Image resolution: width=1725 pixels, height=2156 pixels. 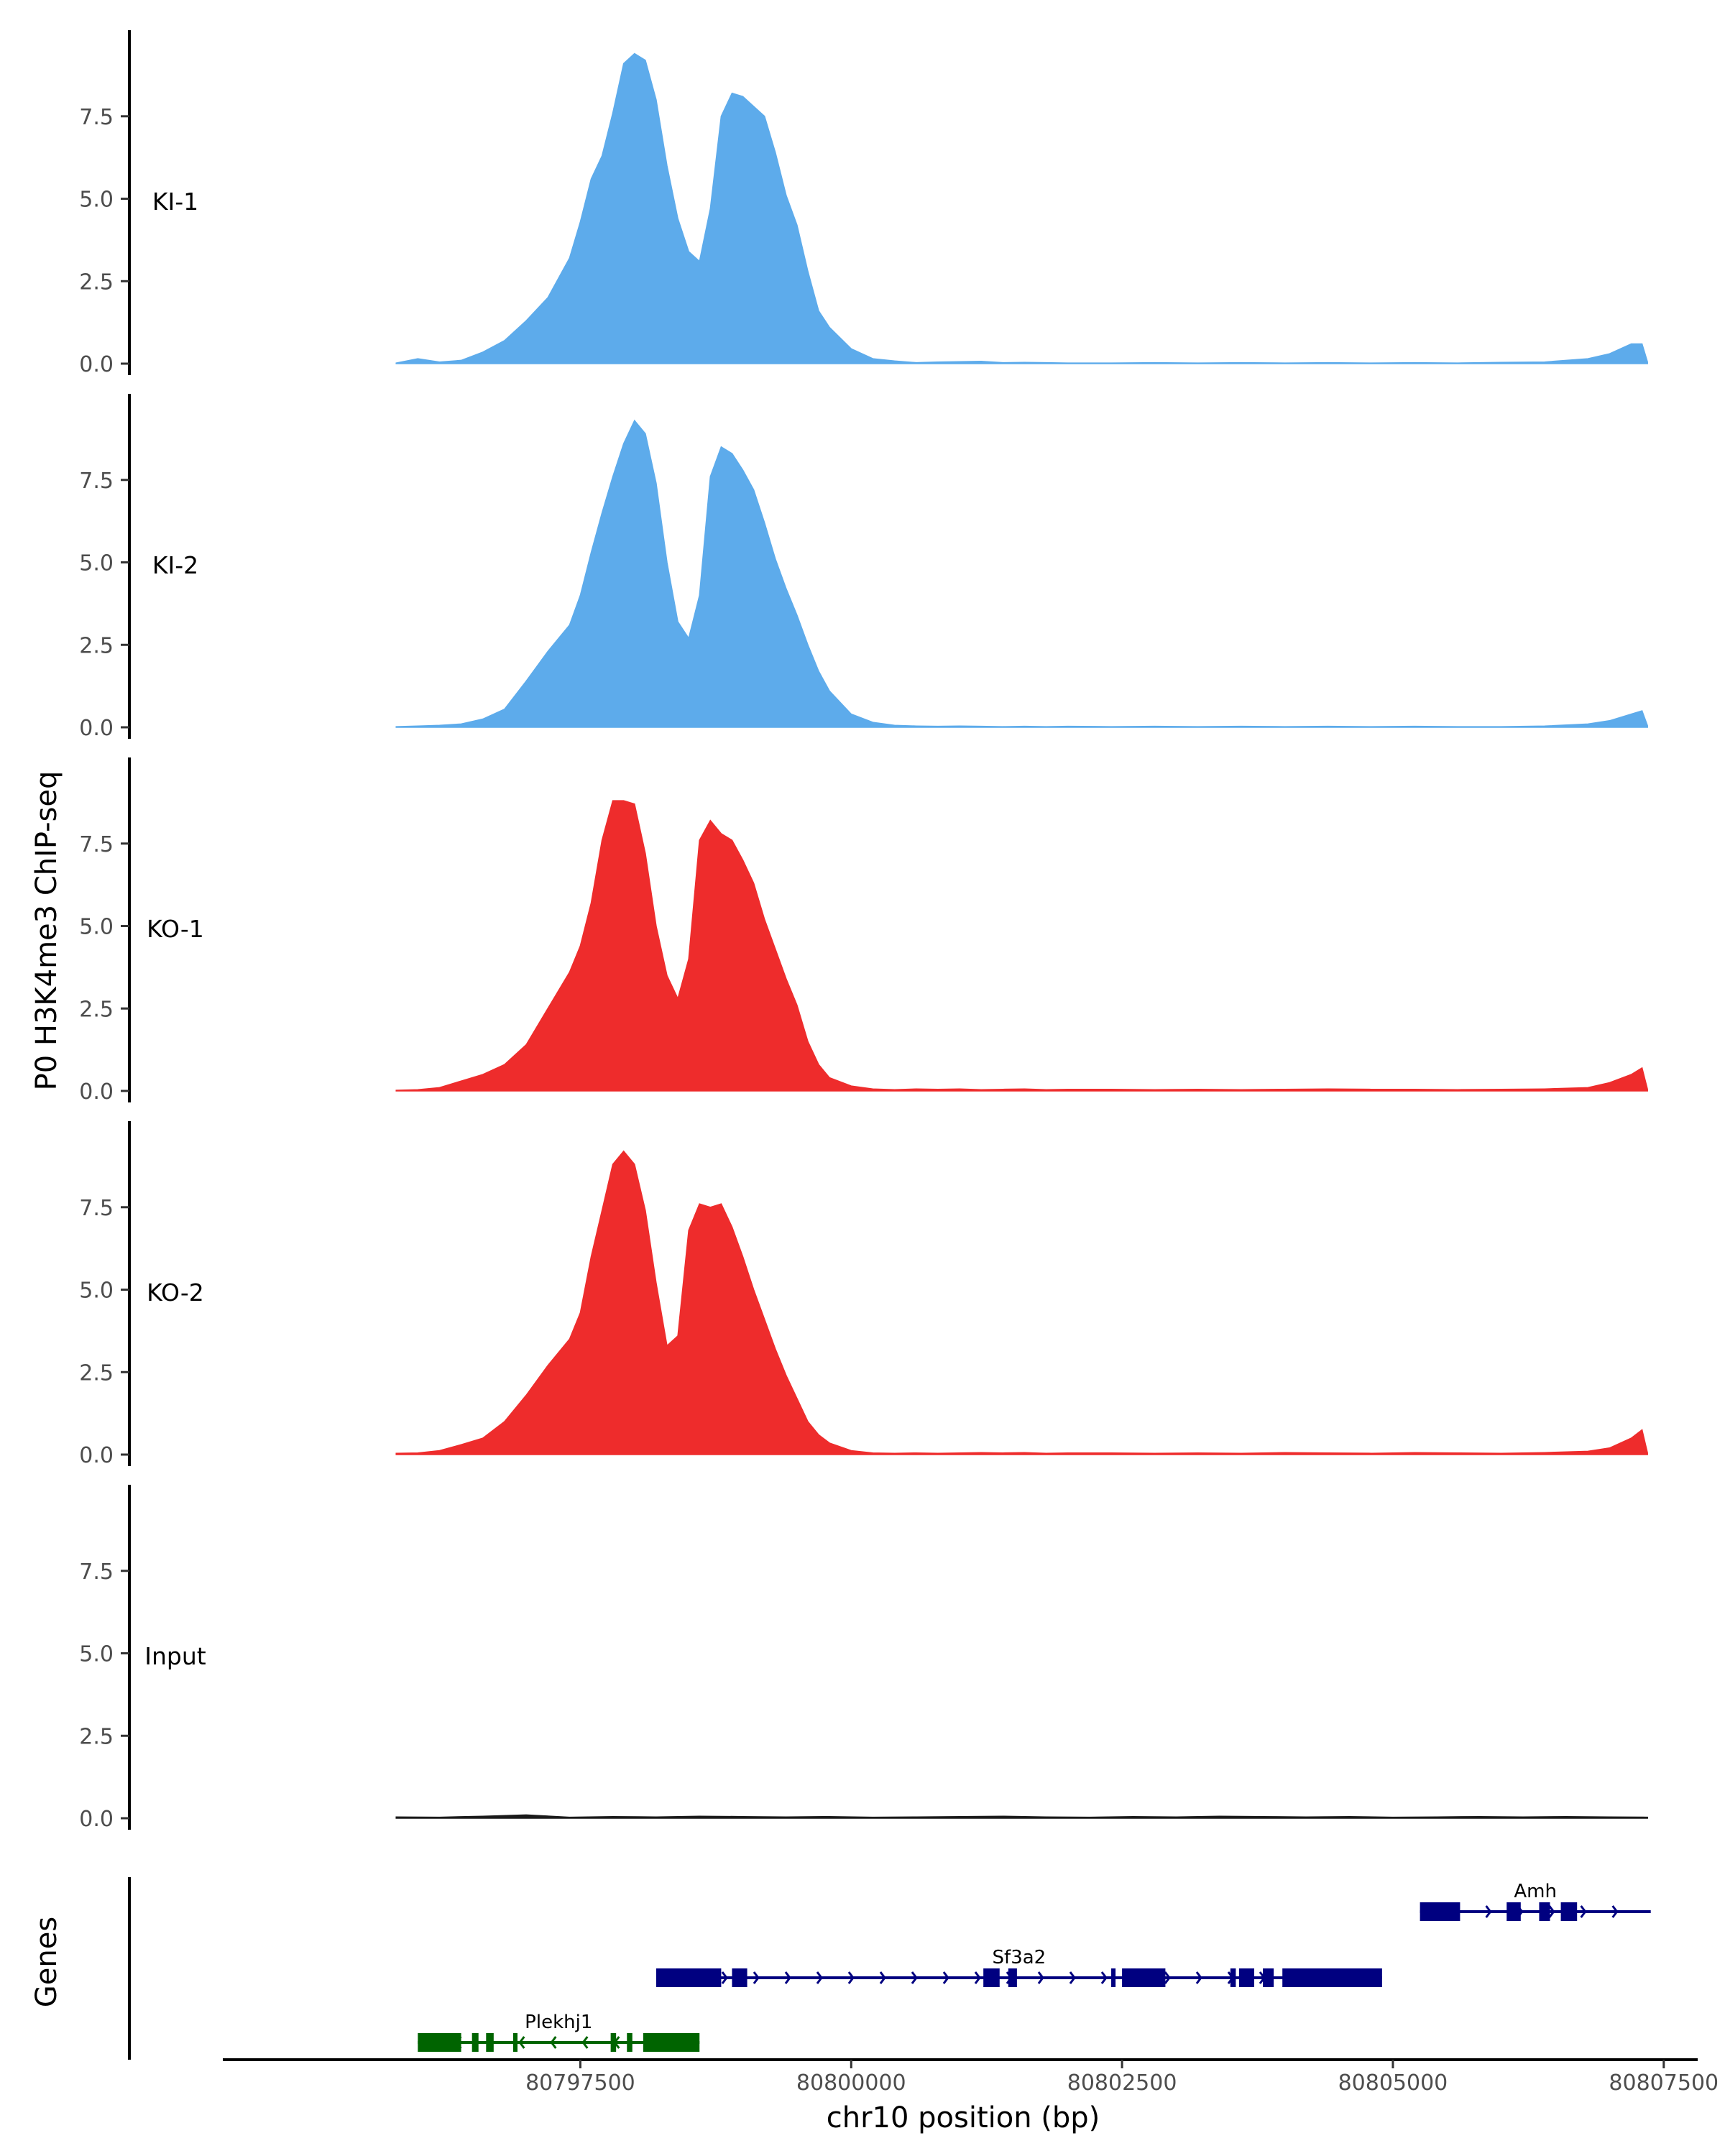 I want to click on track-panel: 0.0 2.5 5.0 7.5 KO-1, so click(x=863, y=931).